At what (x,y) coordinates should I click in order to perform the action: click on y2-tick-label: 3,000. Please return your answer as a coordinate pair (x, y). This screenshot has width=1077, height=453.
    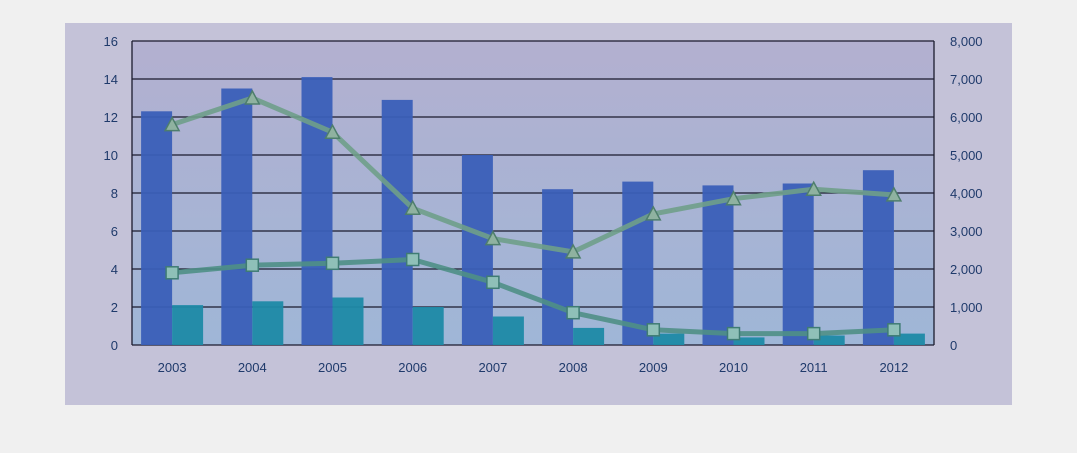
    Looking at the image, I should click on (966, 231).